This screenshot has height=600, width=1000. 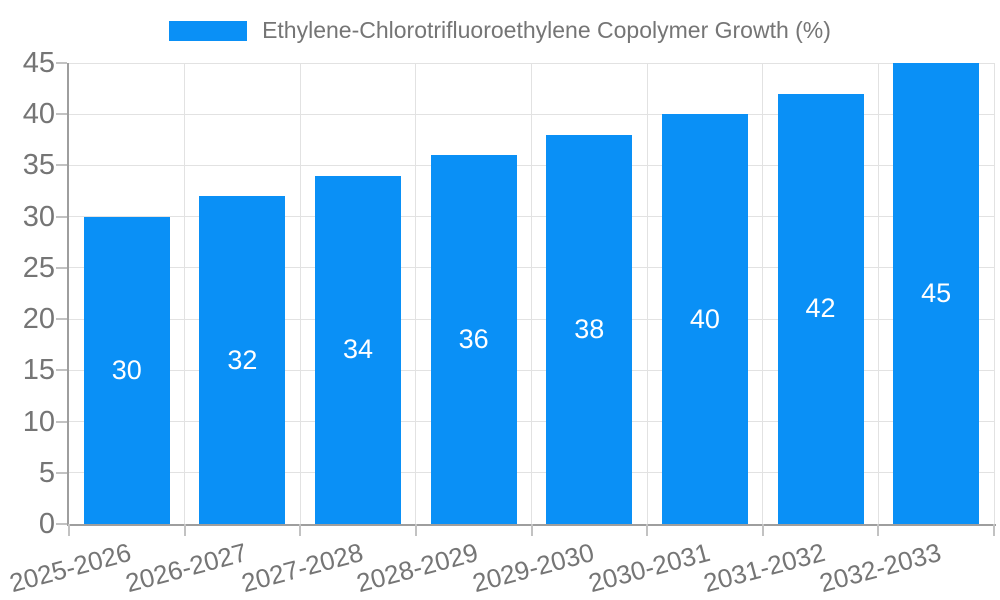 I want to click on y-tick-label: 0, so click(x=46, y=524).